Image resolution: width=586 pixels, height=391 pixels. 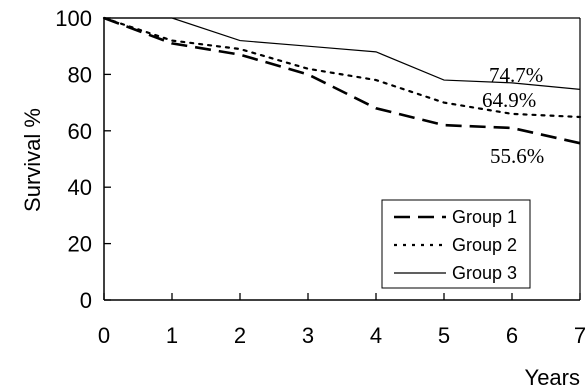 What do you see at coordinates (552, 377) in the screenshot?
I see `x-axis-label: Years` at bounding box center [552, 377].